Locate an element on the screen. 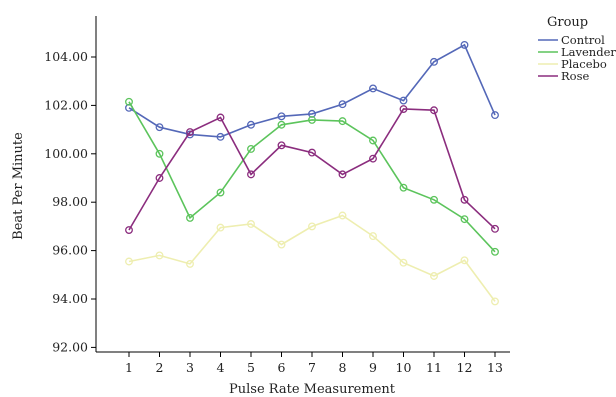 The height and width of the screenshot is (397, 616). x-tick-label: 12 is located at coordinates (465, 367).